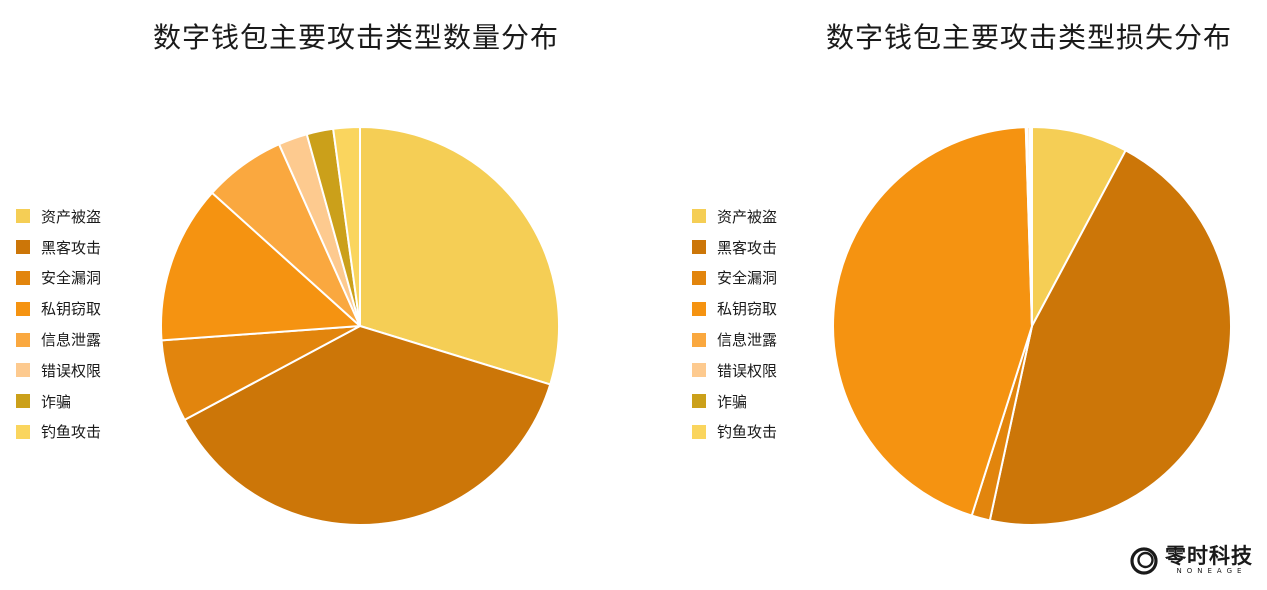 The height and width of the screenshot is (590, 1267). I want to click on noneage-ring-icon, so click(1144, 560).